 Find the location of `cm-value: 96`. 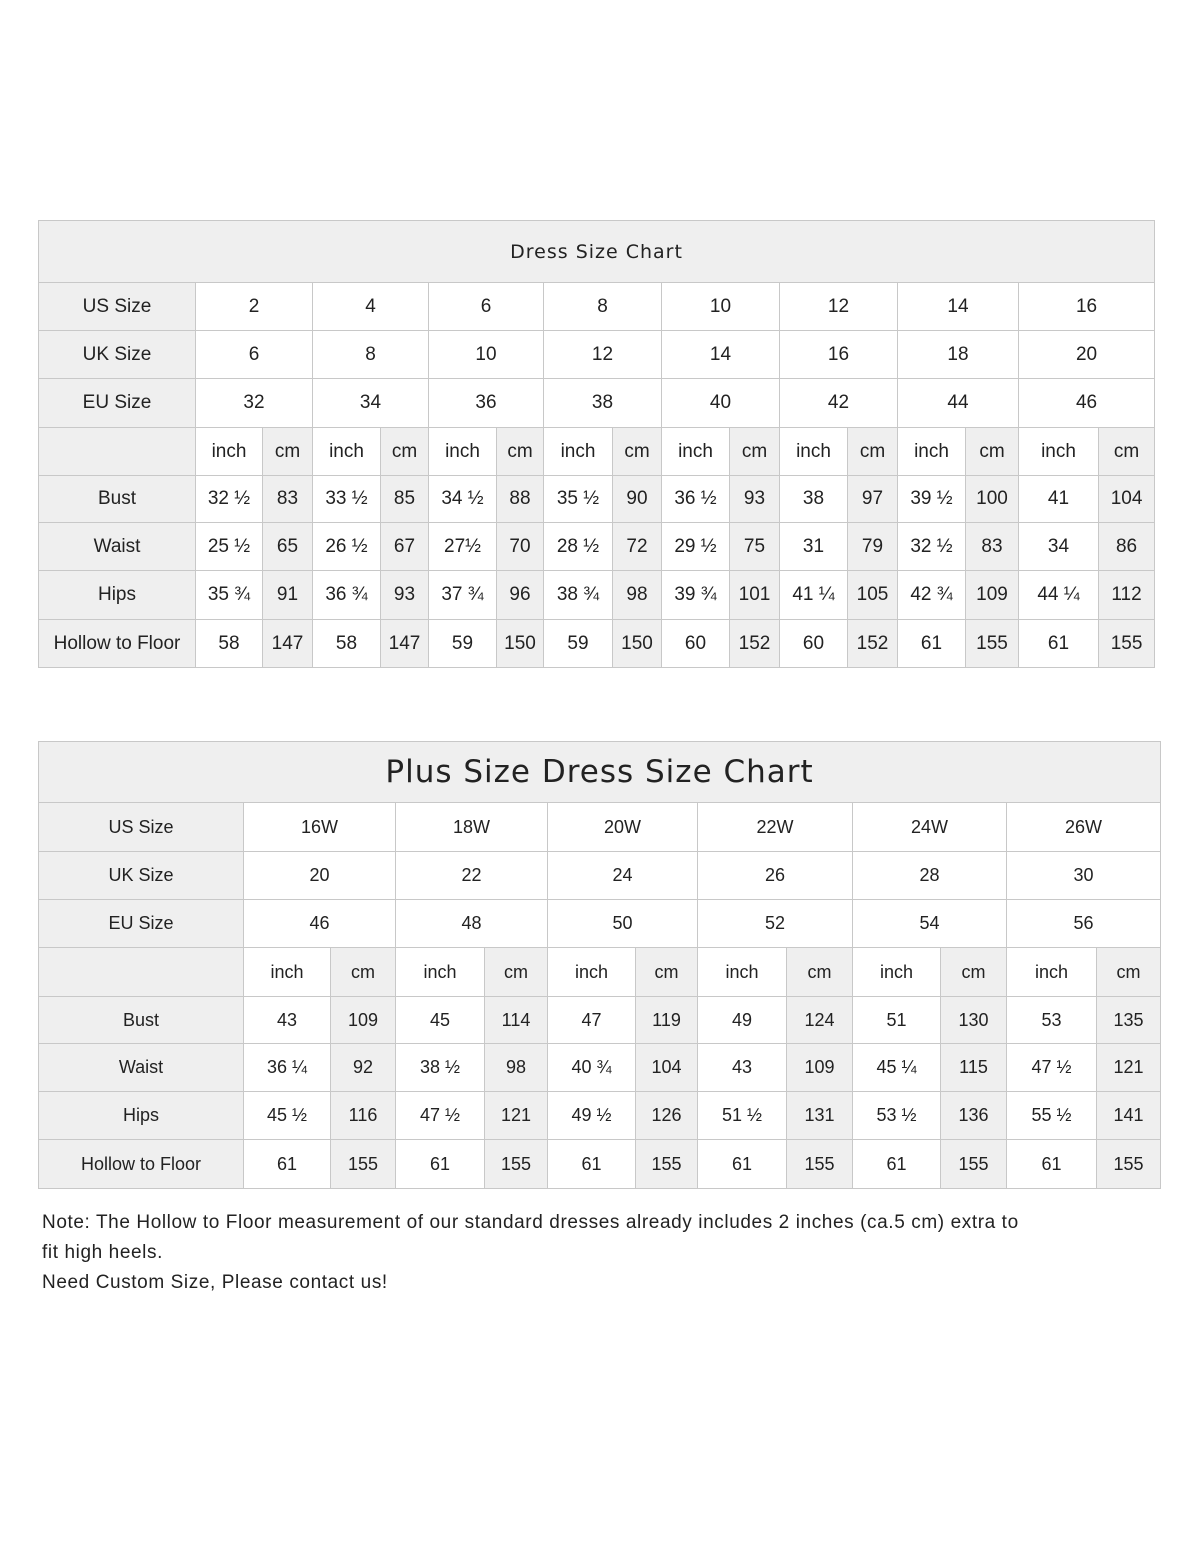

cm-value: 96 is located at coordinates (520, 595).